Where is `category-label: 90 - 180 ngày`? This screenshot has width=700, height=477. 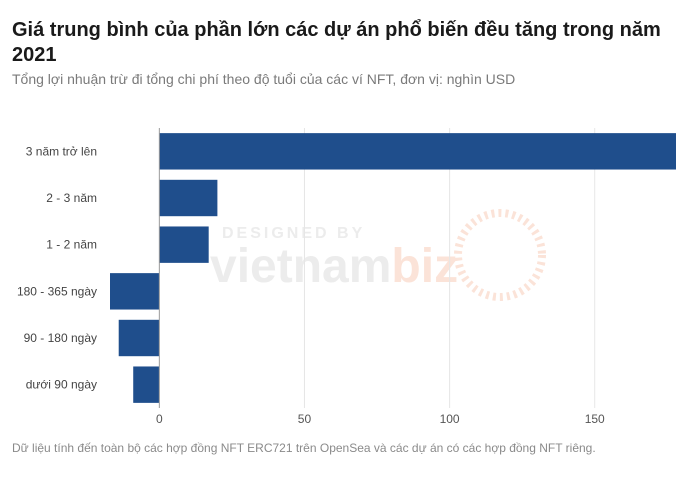
category-label: 90 - 180 ngày is located at coordinates (60, 338).